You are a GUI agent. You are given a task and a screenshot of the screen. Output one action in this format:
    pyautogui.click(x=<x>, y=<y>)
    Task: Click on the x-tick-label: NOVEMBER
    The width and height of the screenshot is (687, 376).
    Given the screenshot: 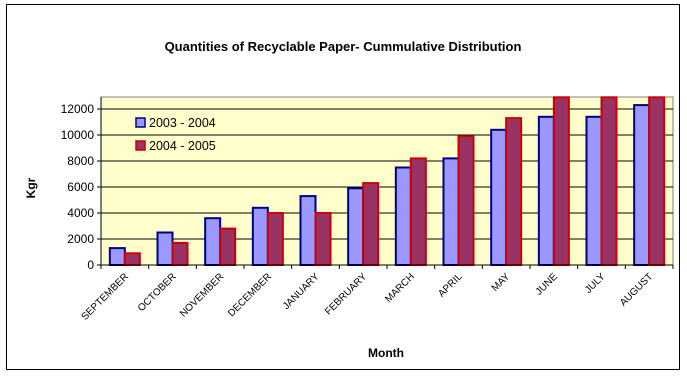 What is the action you would take?
    pyautogui.click(x=202, y=295)
    